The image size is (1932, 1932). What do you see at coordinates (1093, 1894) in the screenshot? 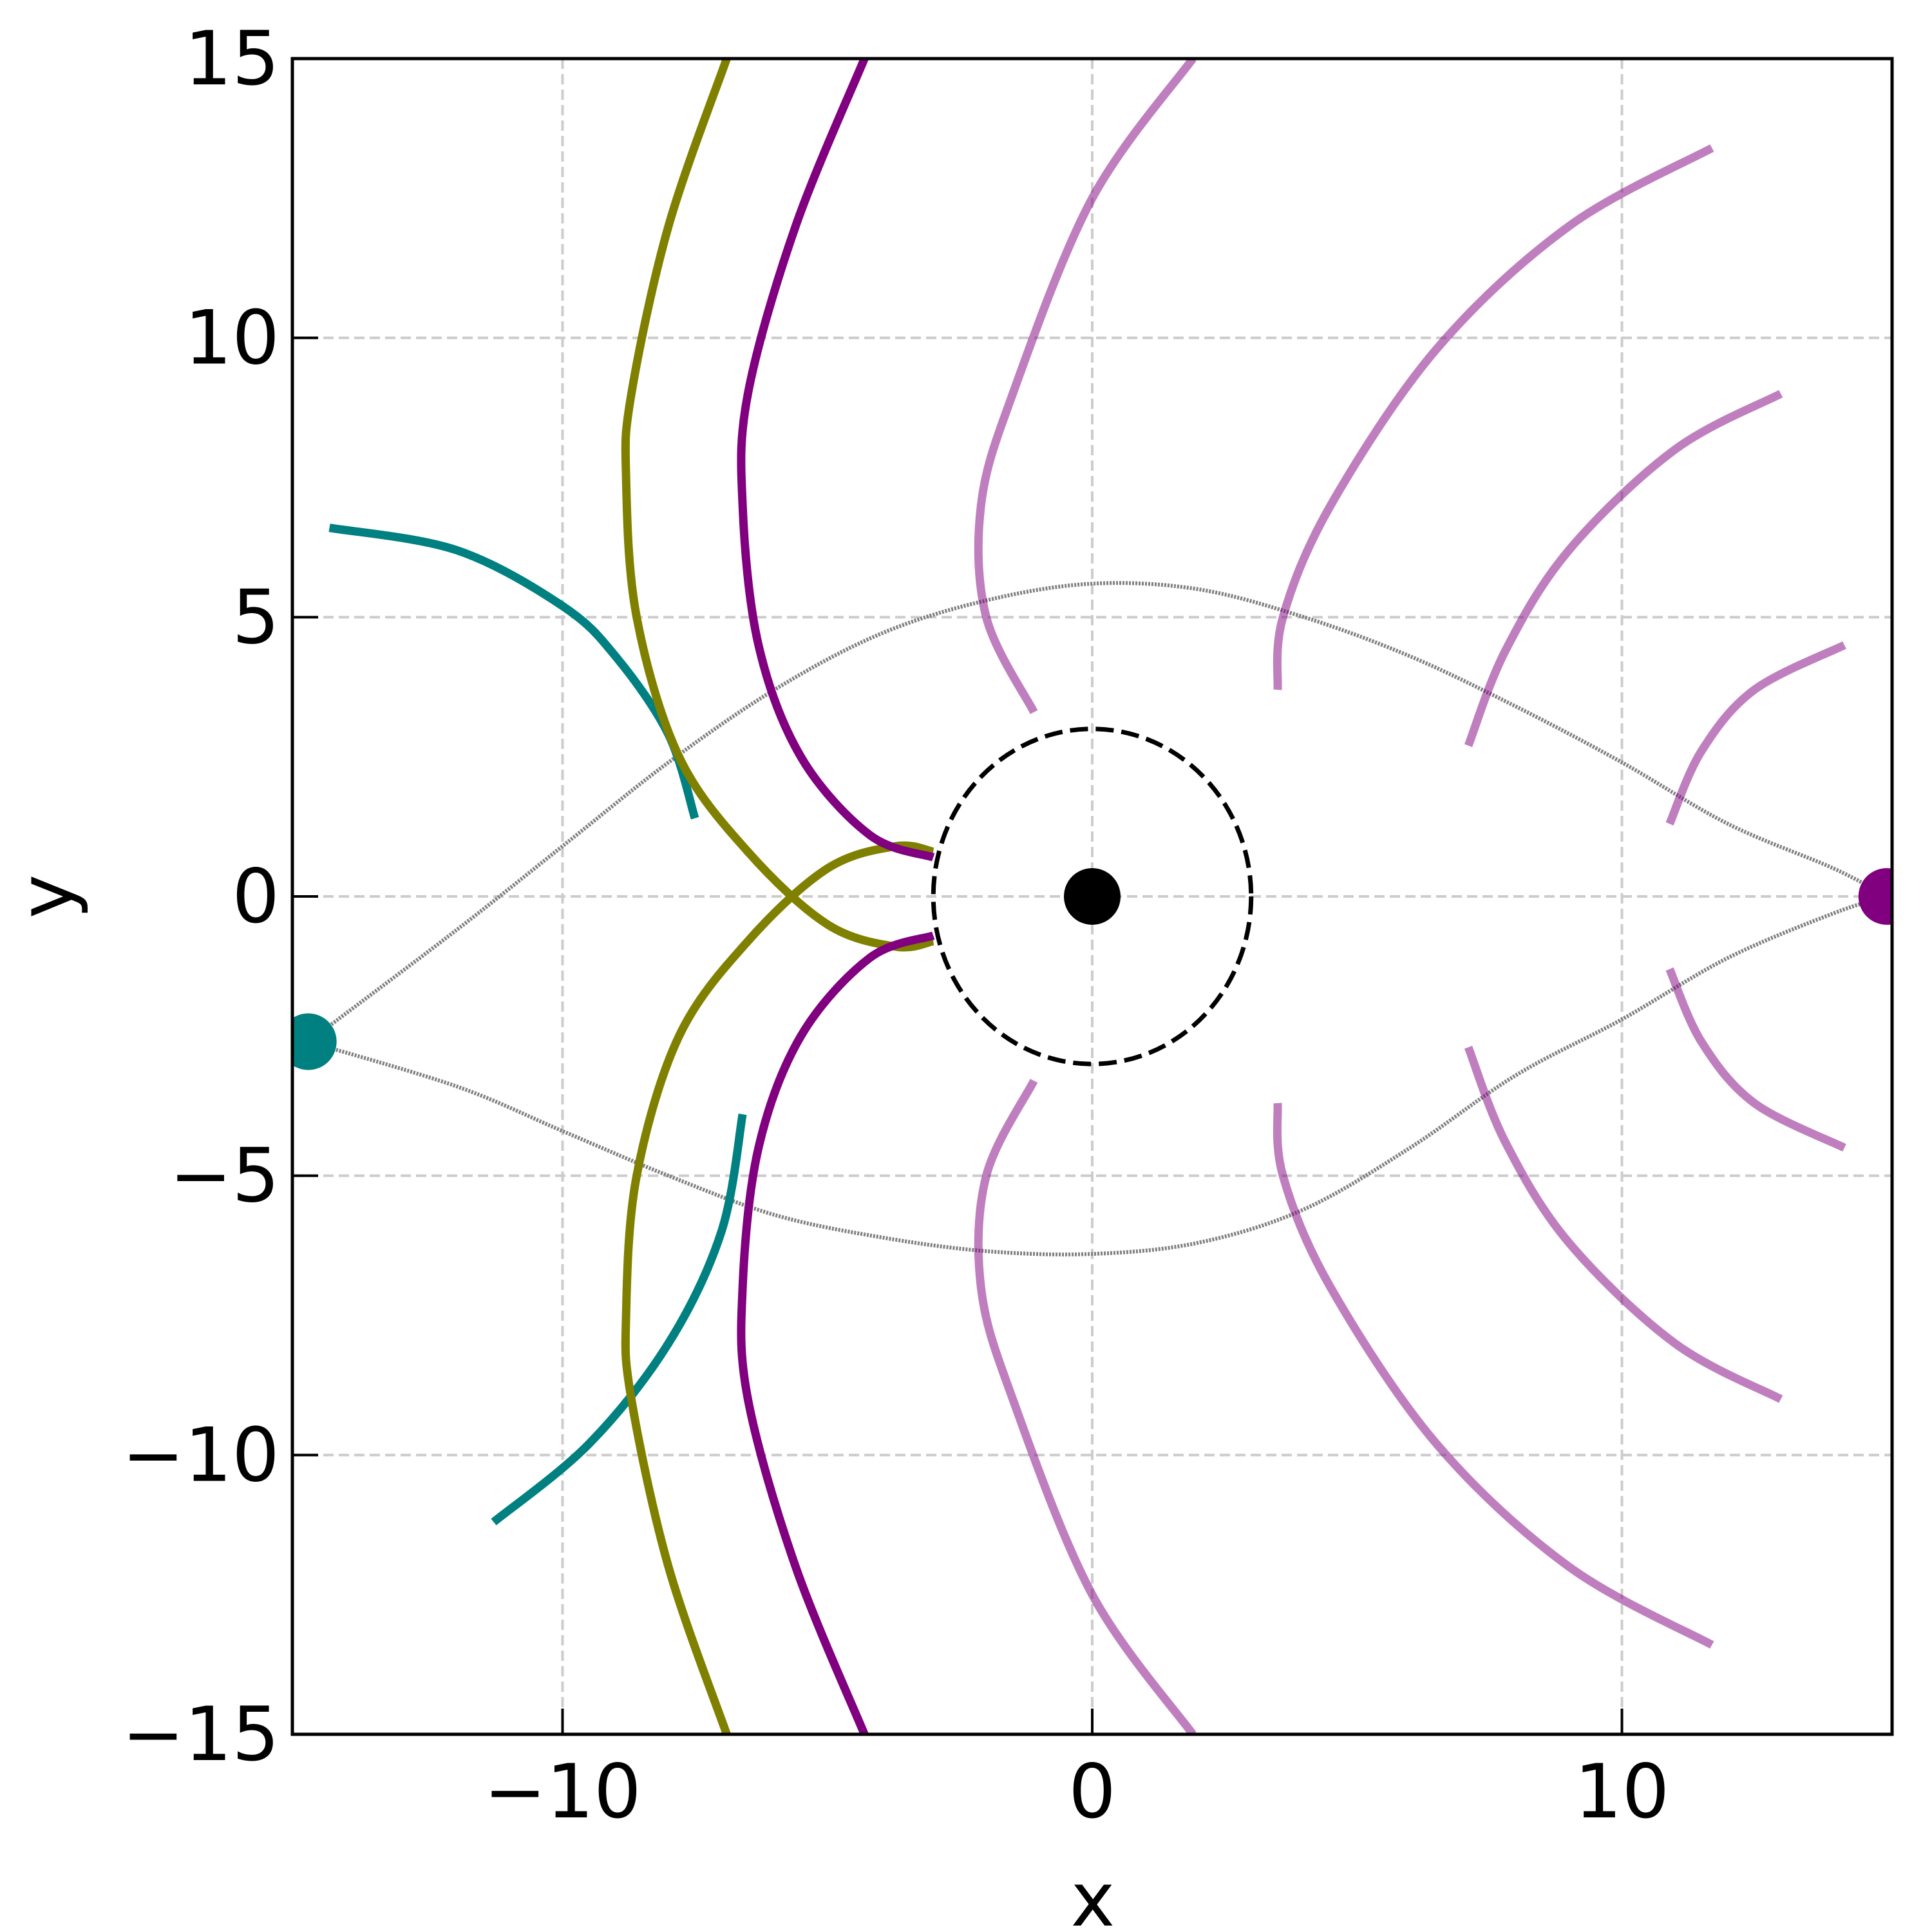
I see `x-axis-label: x` at bounding box center [1093, 1894].